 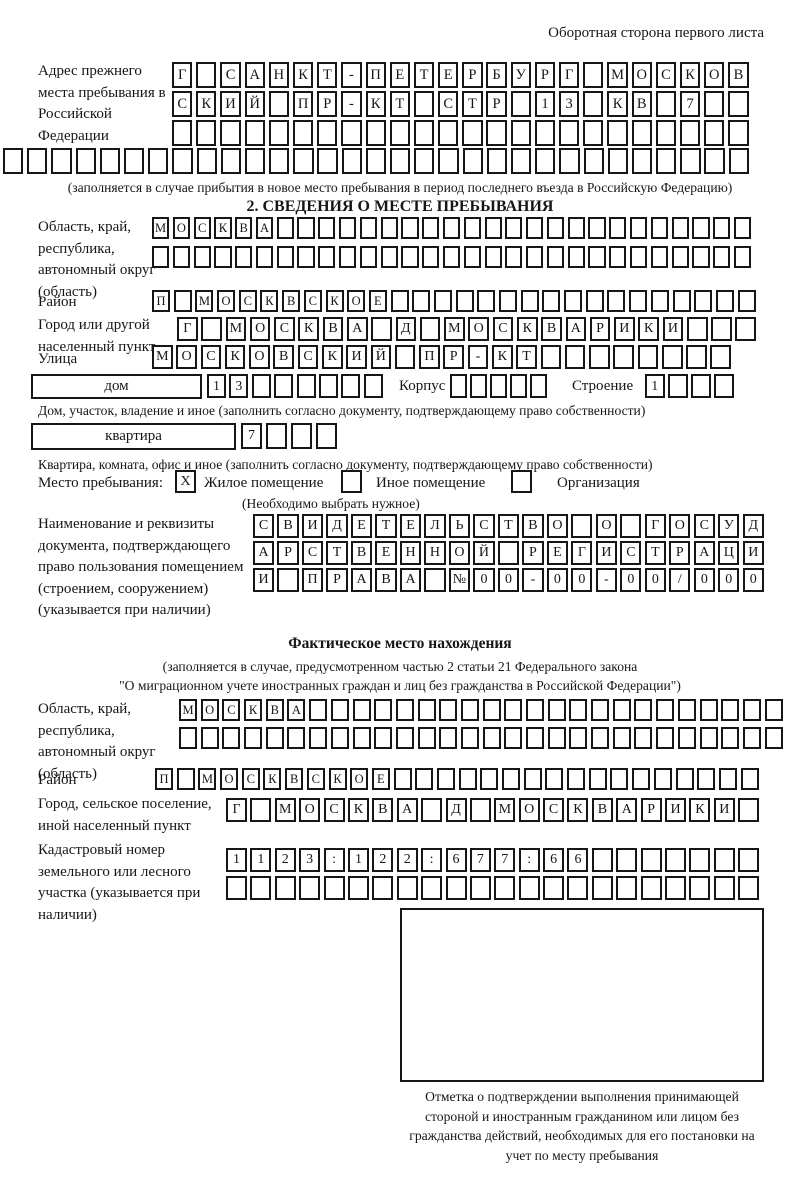 I want to click on char-cell: 6, so click(x=456, y=860).